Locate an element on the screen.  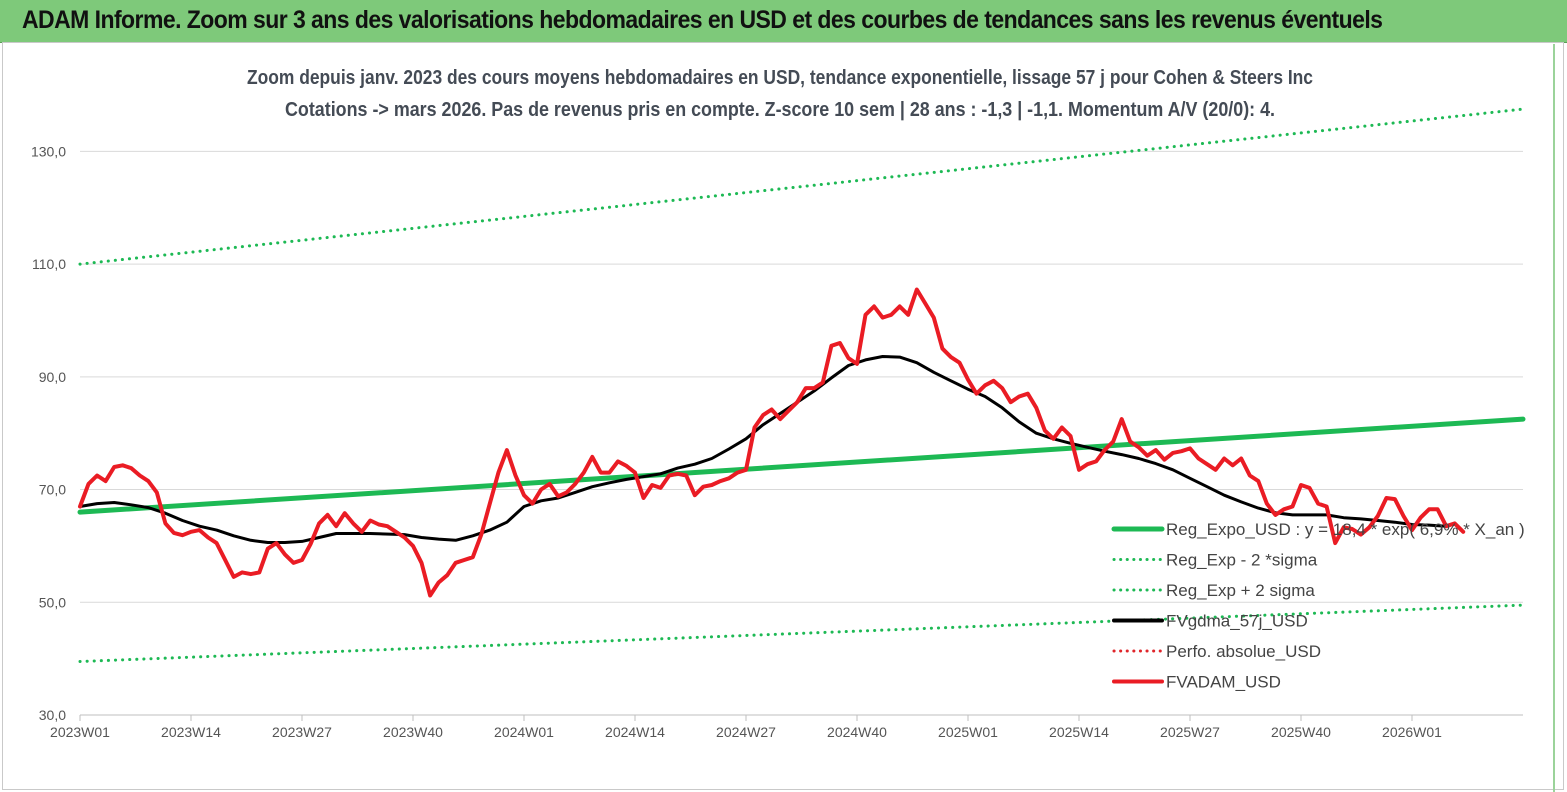
y-tick-label: 30,0 is located at coordinates (52, 715).